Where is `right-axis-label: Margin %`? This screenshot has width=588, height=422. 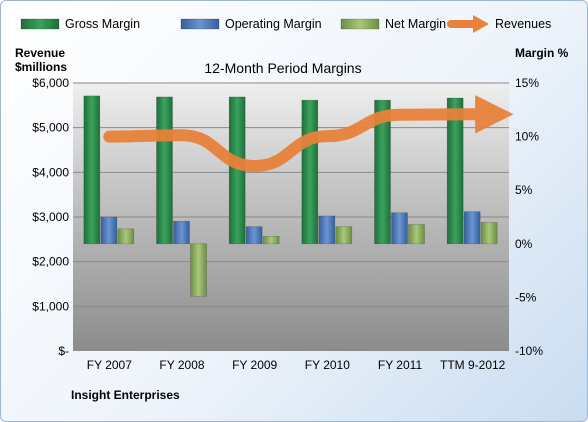
right-axis-label: Margin % is located at coordinates (542, 53).